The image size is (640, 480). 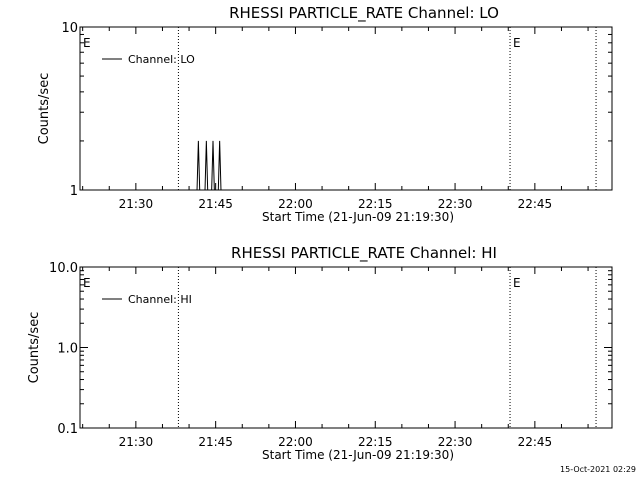 I want to click on legend-label: Channel: HI, so click(x=160, y=299).